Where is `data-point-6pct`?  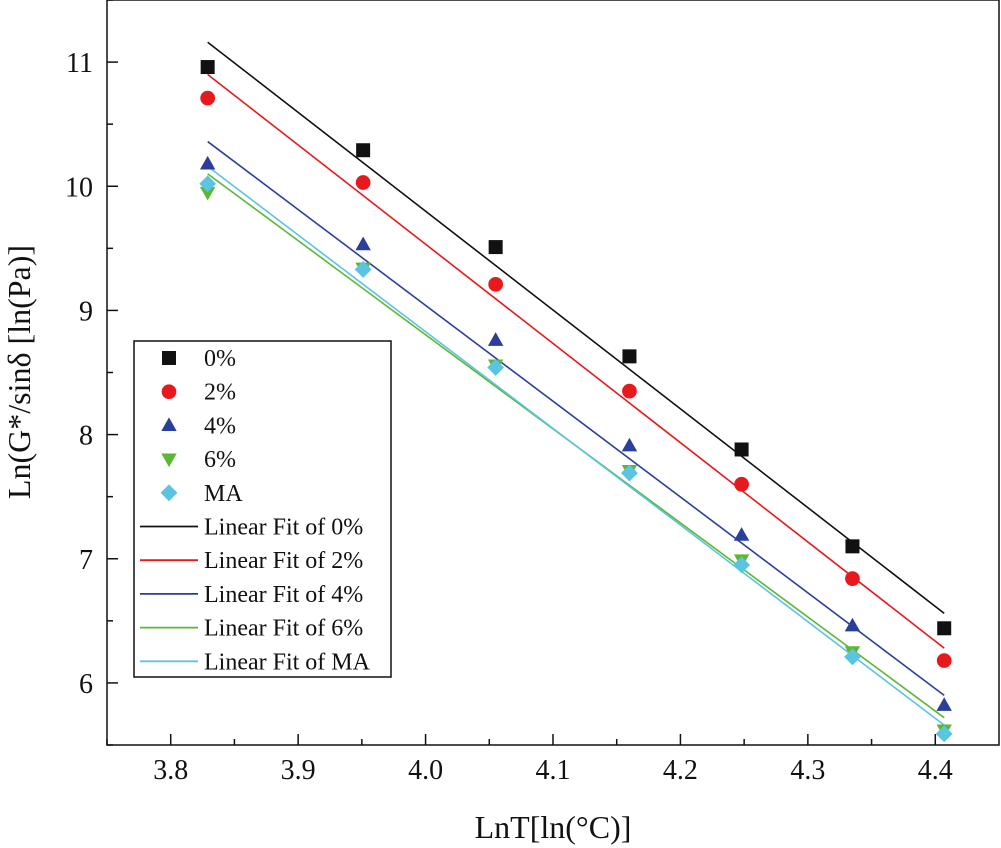
data-point-6pct is located at coordinates (207, 193).